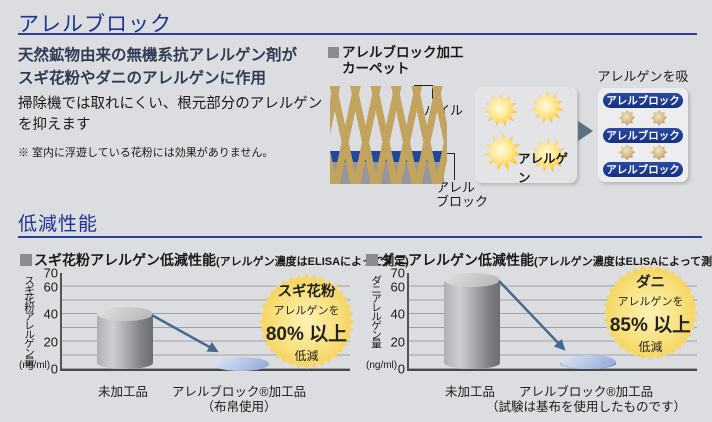 The height and width of the screenshot is (422, 712). What do you see at coordinates (170, 115) in the screenshot?
I see `intro-body: 掃除機では取れにくい、根元部分のアレルゲン を抑えます` at bounding box center [170, 115].